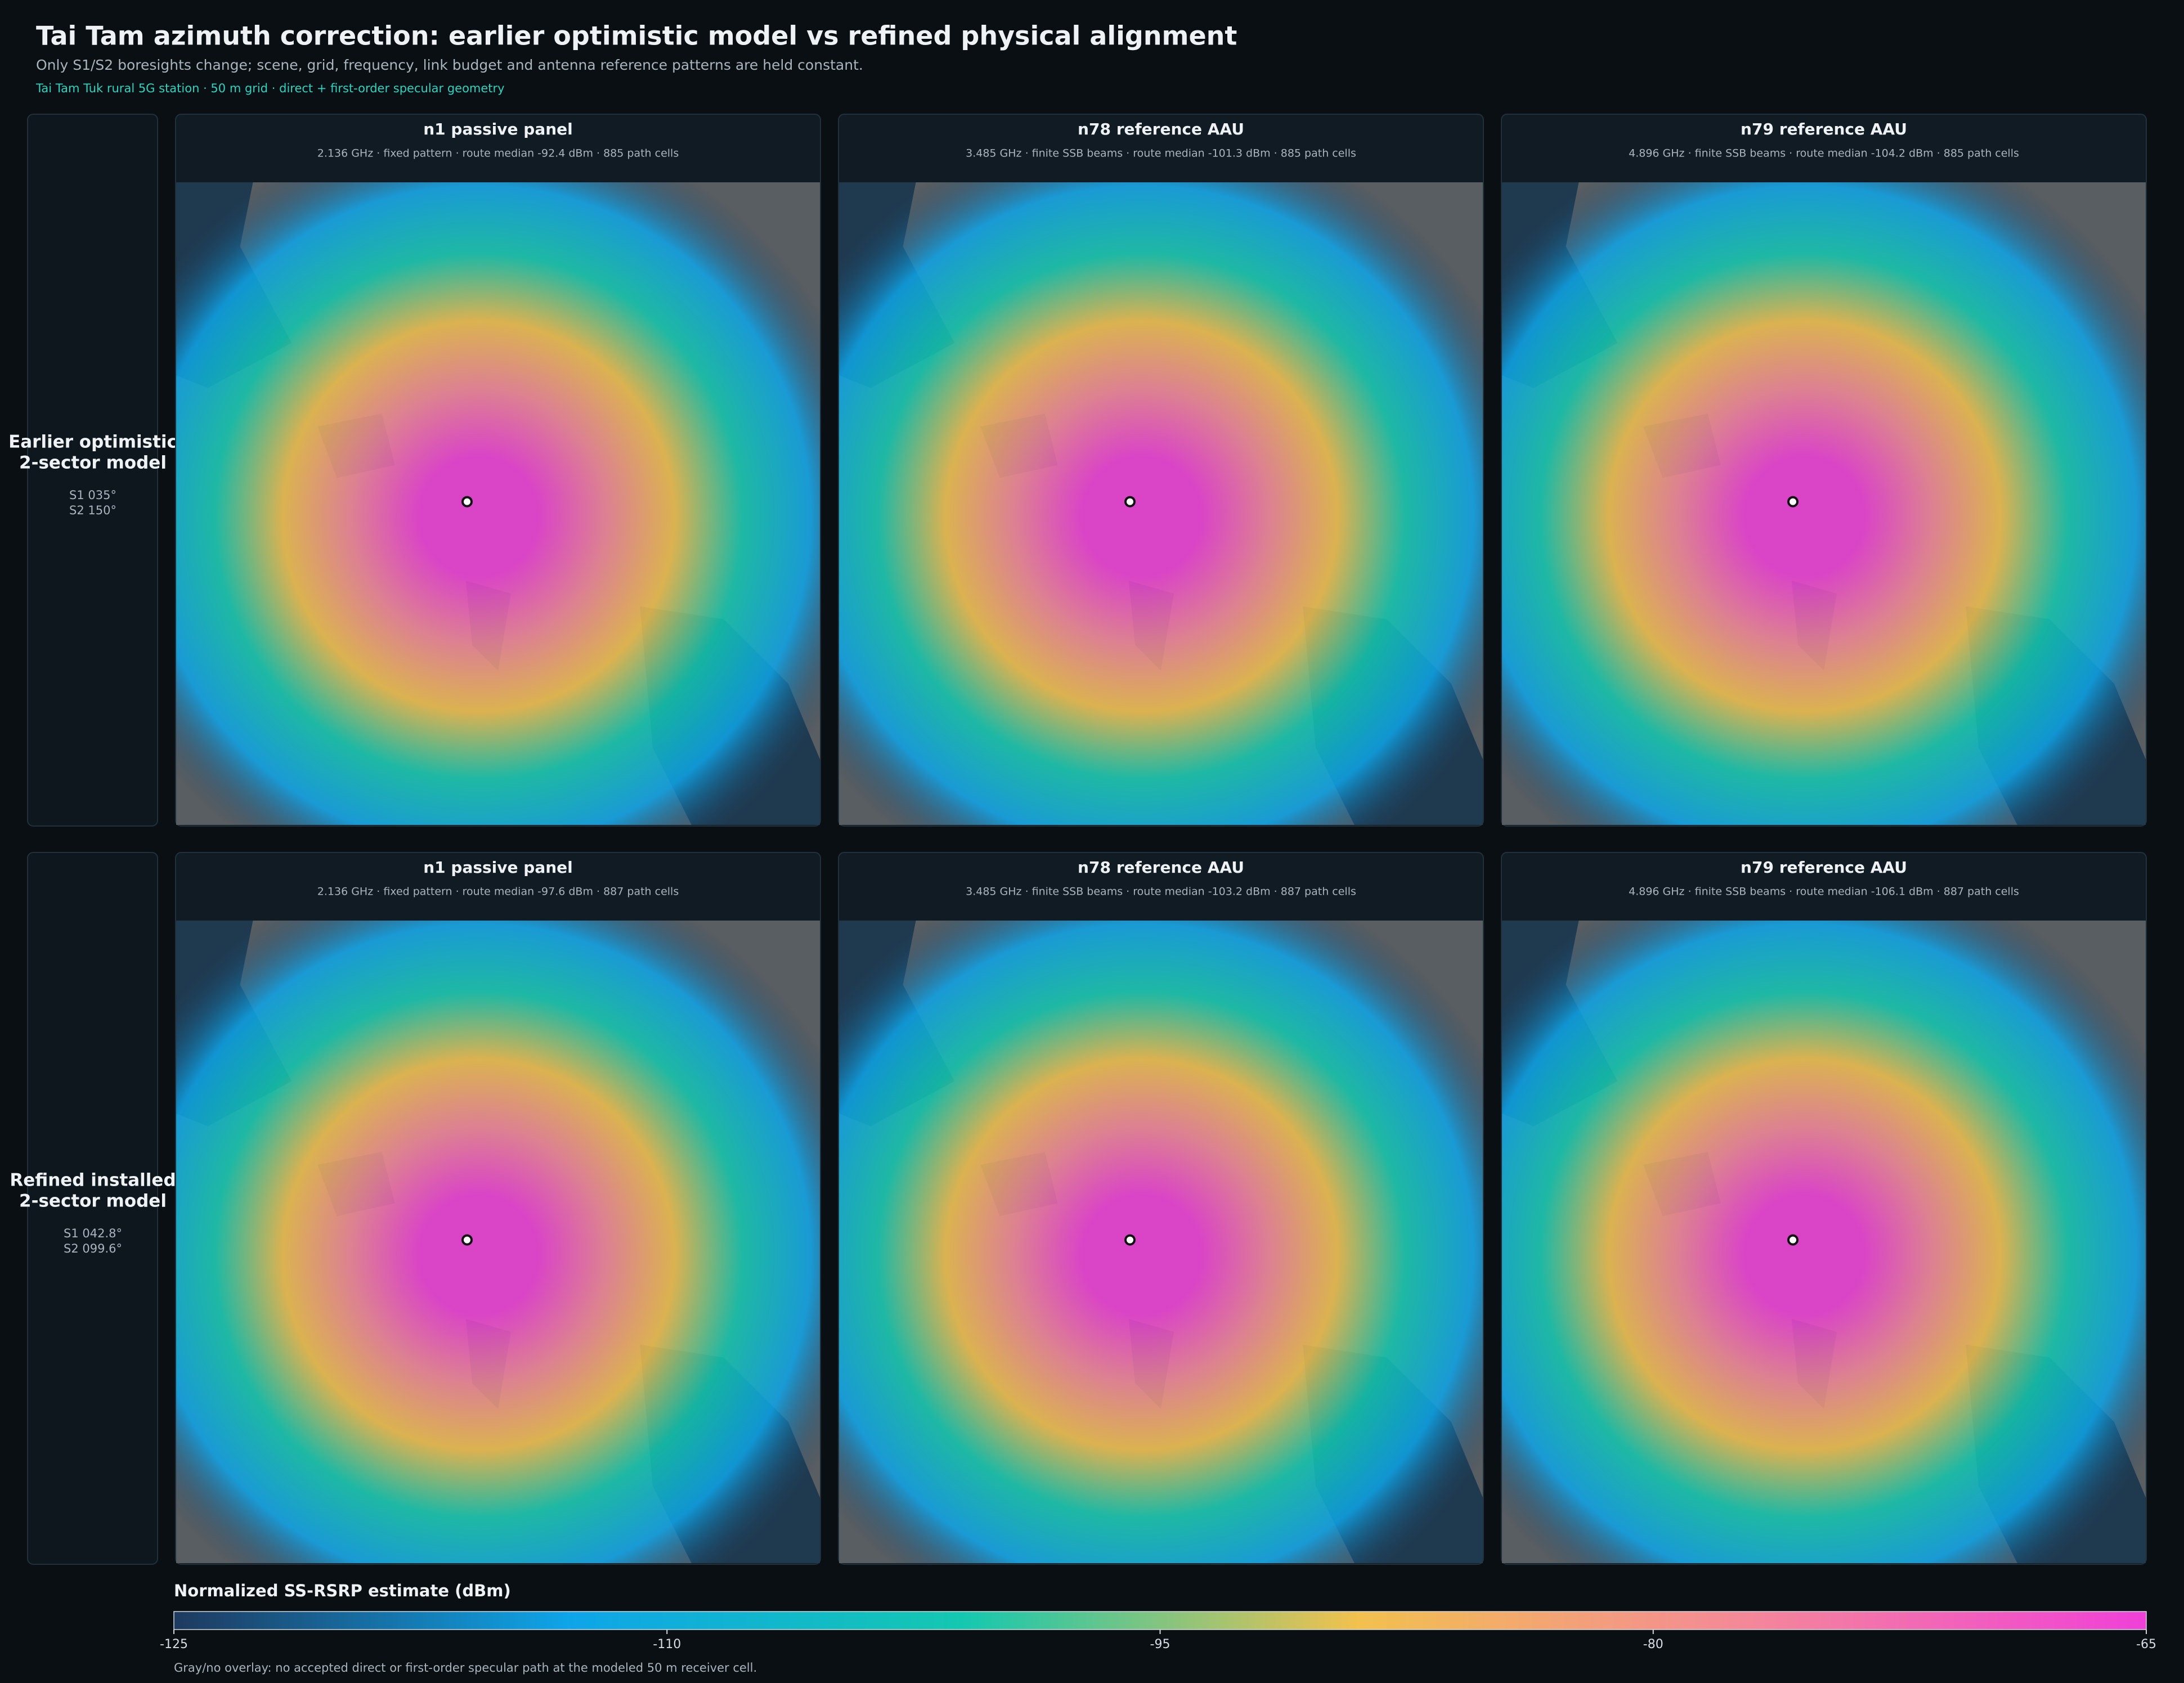  What do you see at coordinates (1653, 1644) in the screenshot?
I see `colorbar-tick-label: -80` at bounding box center [1653, 1644].